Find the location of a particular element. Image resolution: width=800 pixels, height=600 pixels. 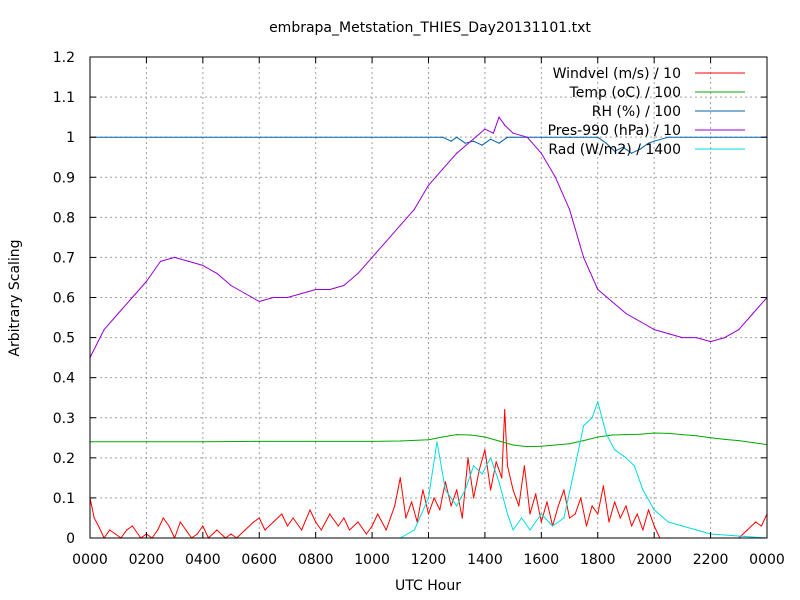

x-tick-label: 0800 is located at coordinates (316, 560).